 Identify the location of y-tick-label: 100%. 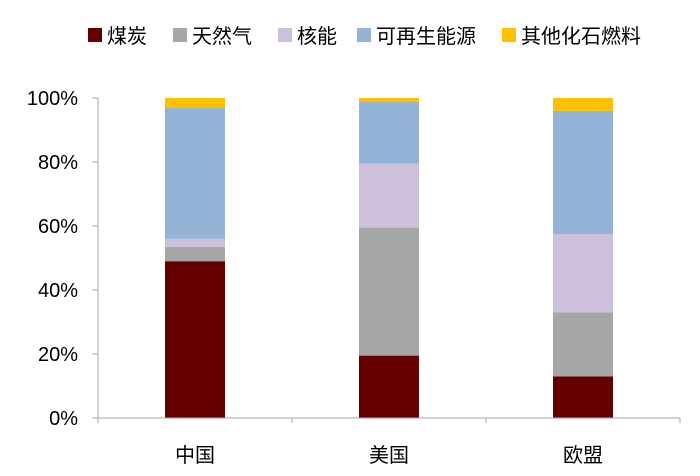
(52, 99).